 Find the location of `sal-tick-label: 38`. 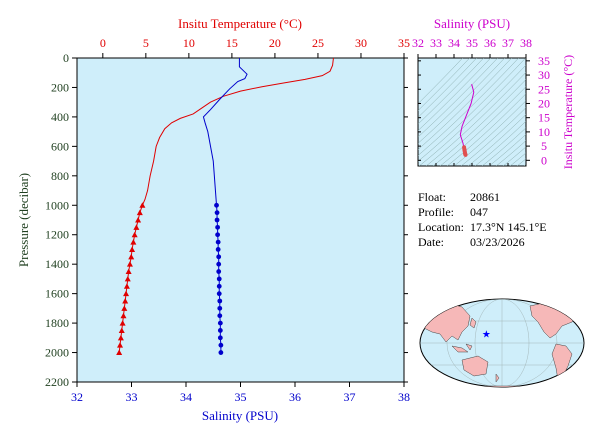

sal-tick-label: 38 is located at coordinates (404, 397).